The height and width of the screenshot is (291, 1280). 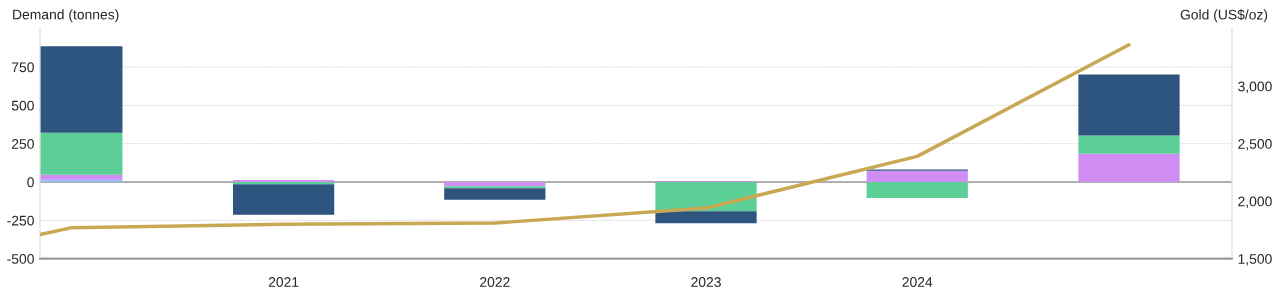 I want to click on y-tick-label: 500, so click(x=22, y=105).